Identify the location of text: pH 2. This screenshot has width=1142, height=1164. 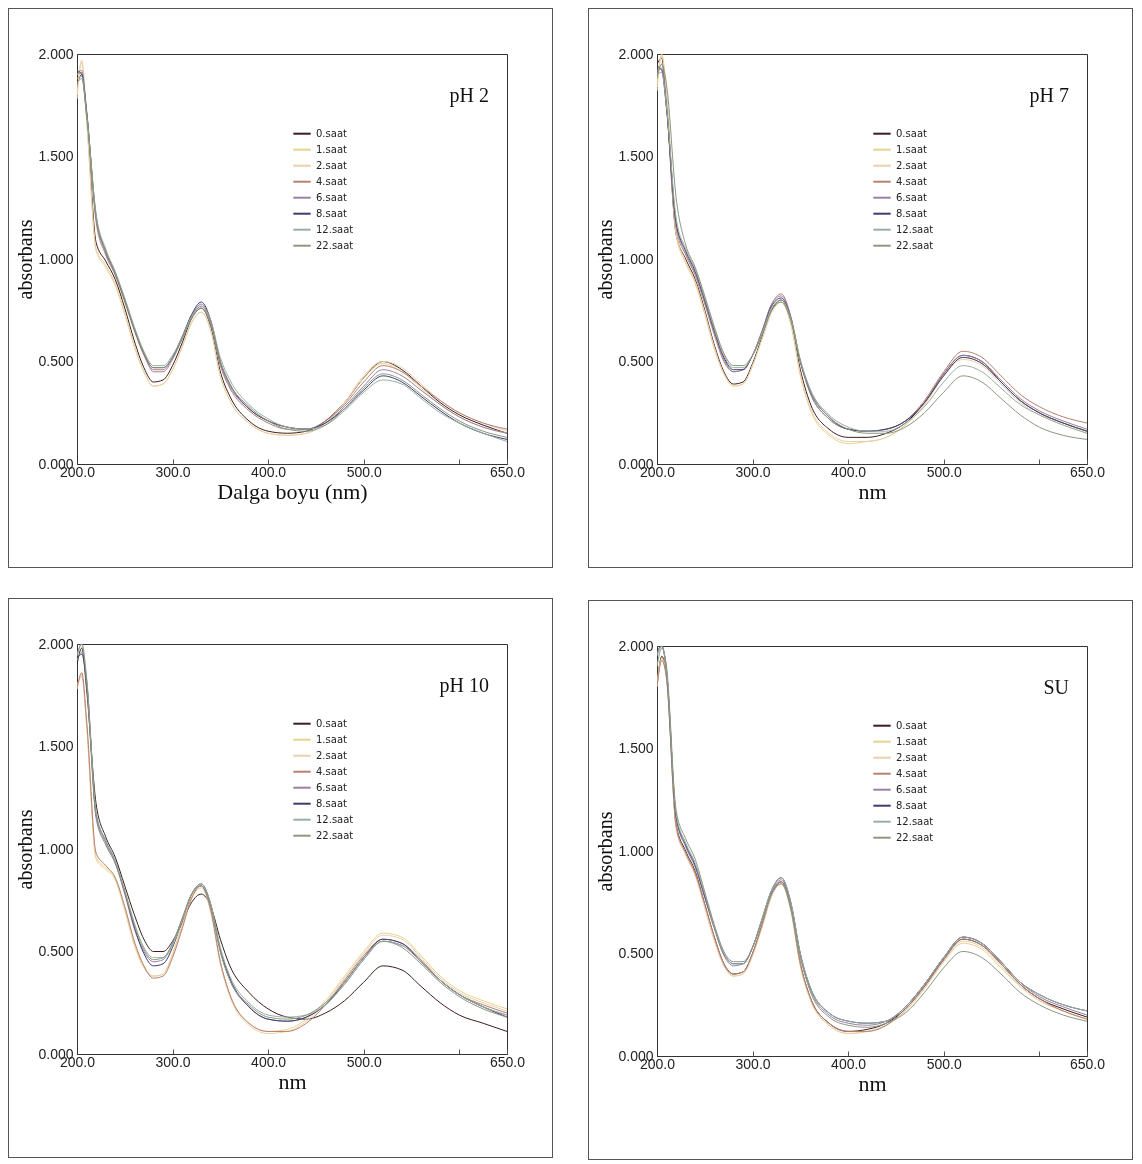
(469, 95).